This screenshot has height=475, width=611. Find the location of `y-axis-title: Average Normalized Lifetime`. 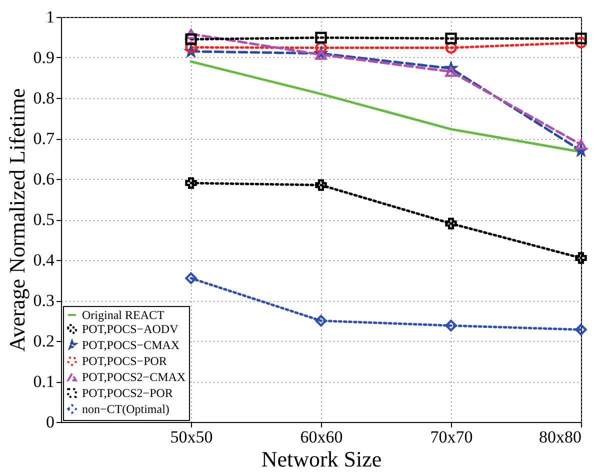

y-axis-title: Average Normalized Lifetime is located at coordinates (17, 220).